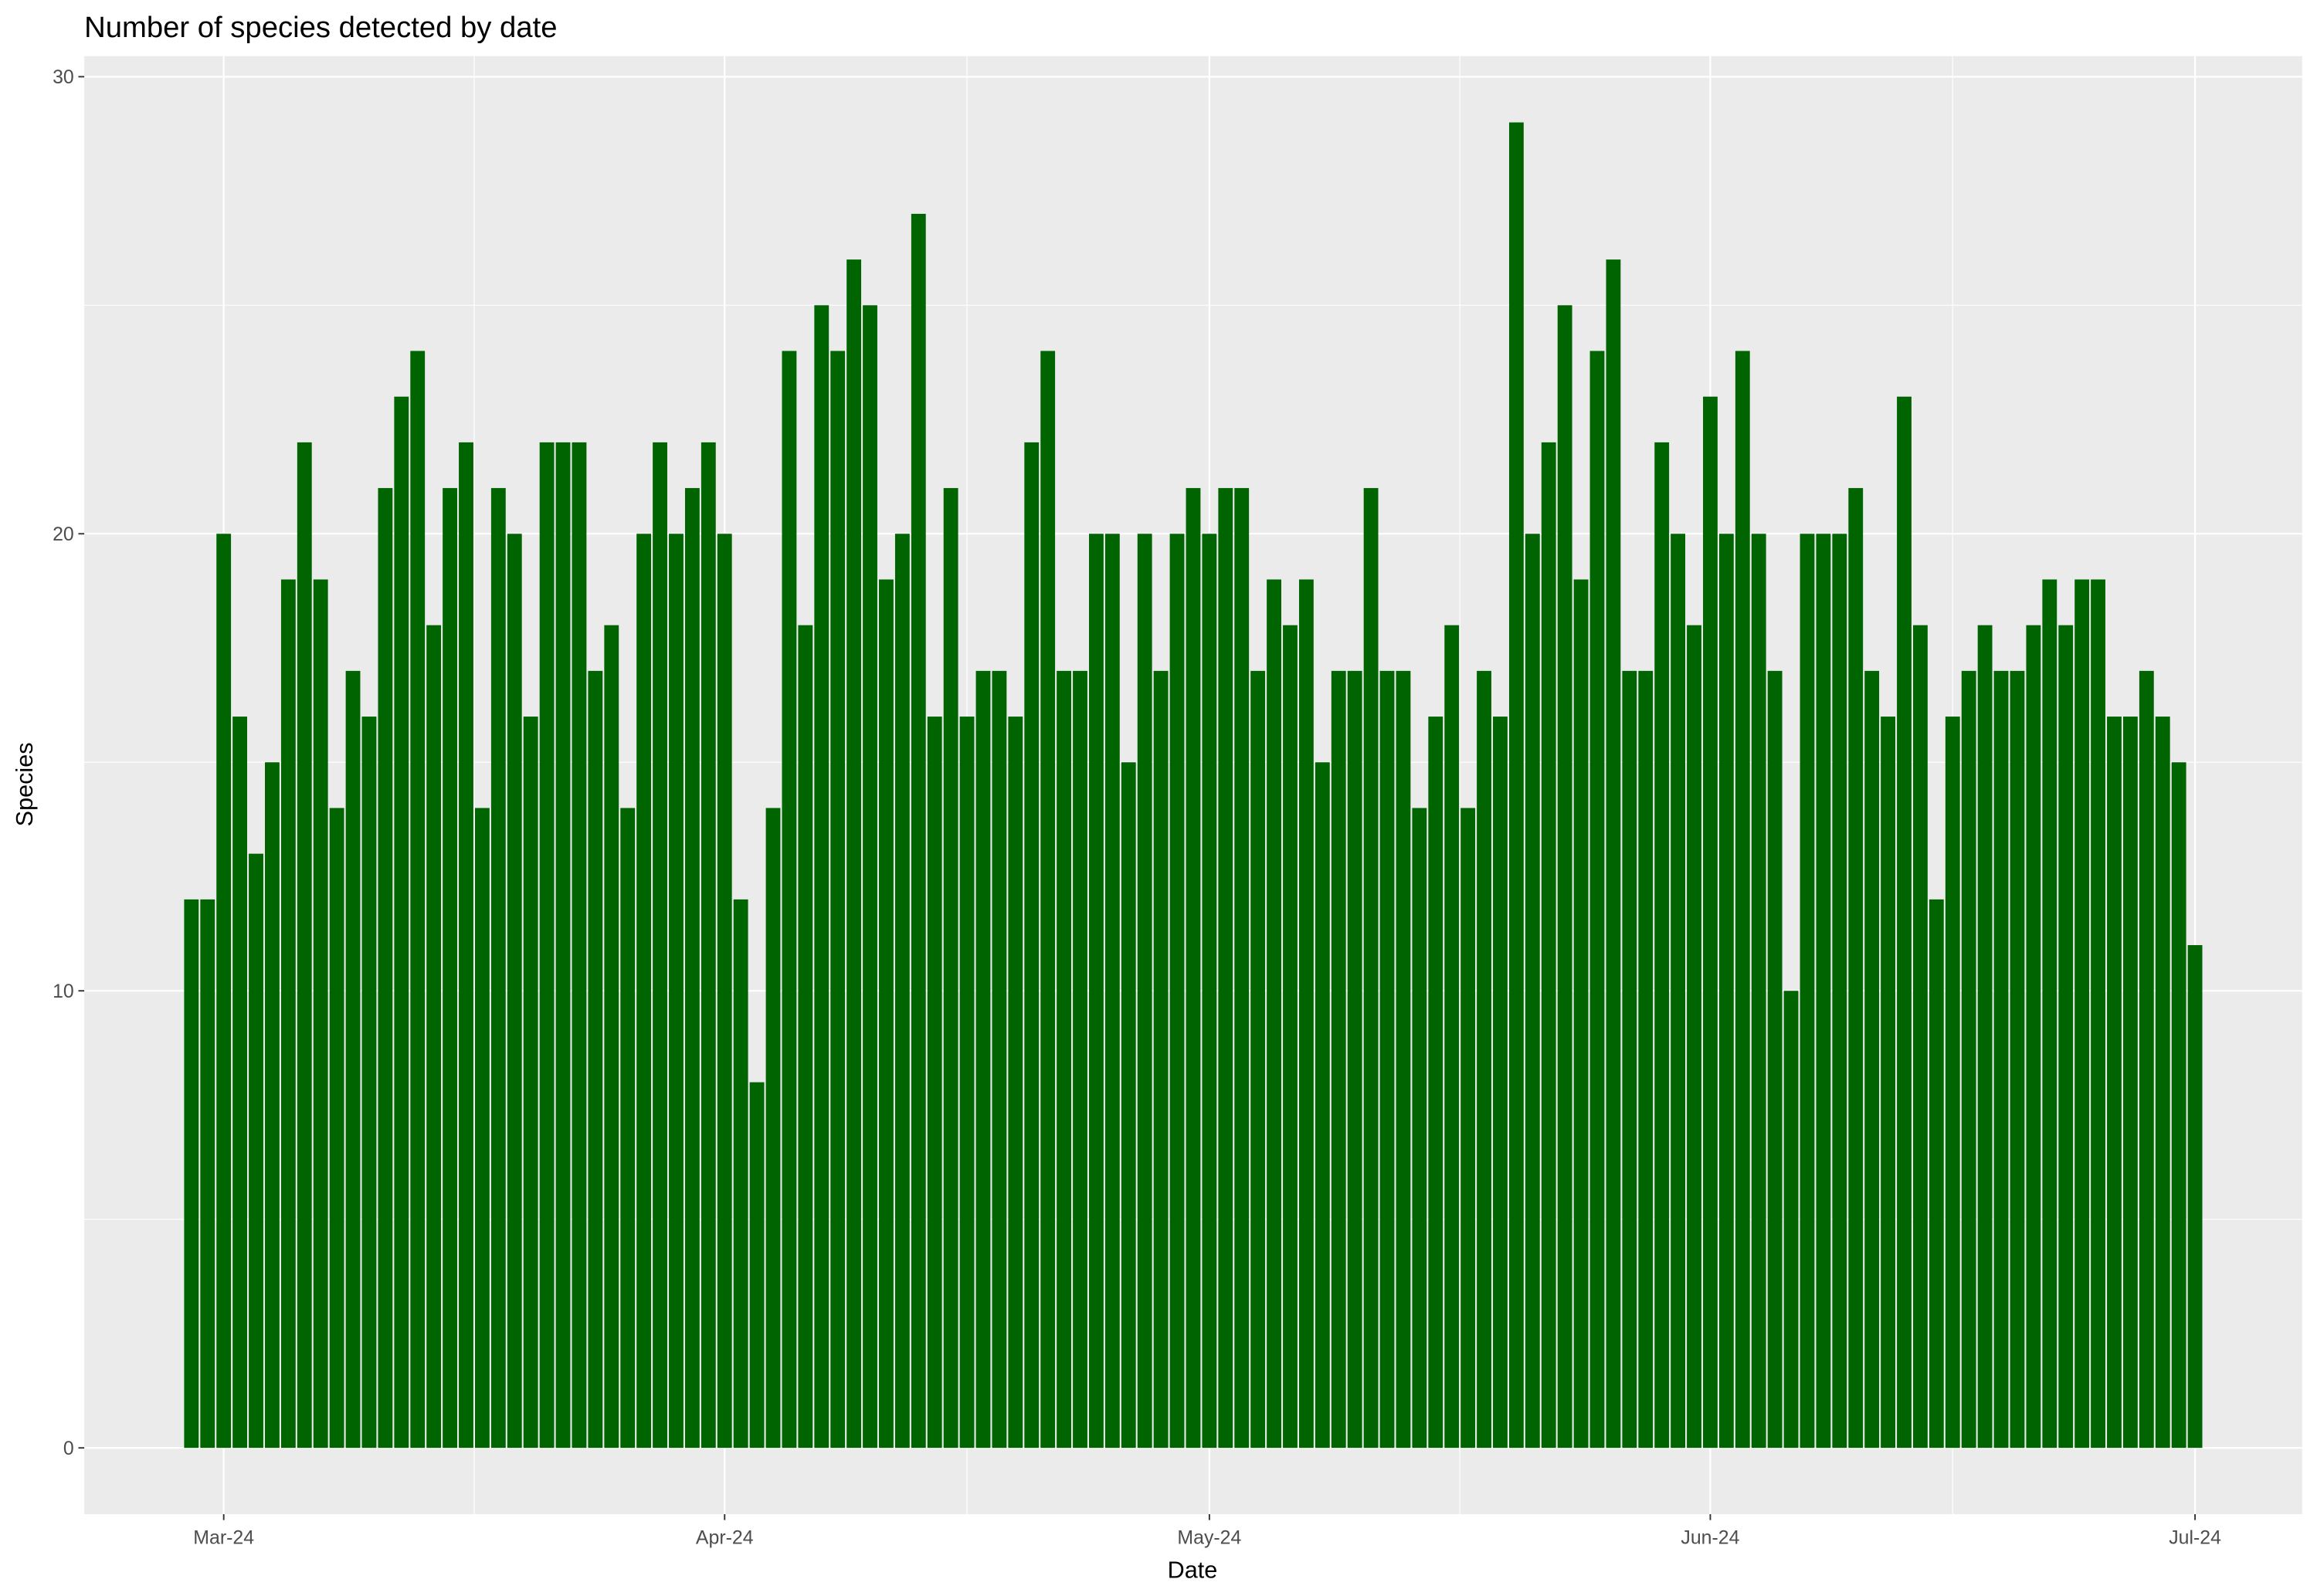 The image size is (2317, 1596). What do you see at coordinates (25, 784) in the screenshot?
I see `y-axis-title: Species` at bounding box center [25, 784].